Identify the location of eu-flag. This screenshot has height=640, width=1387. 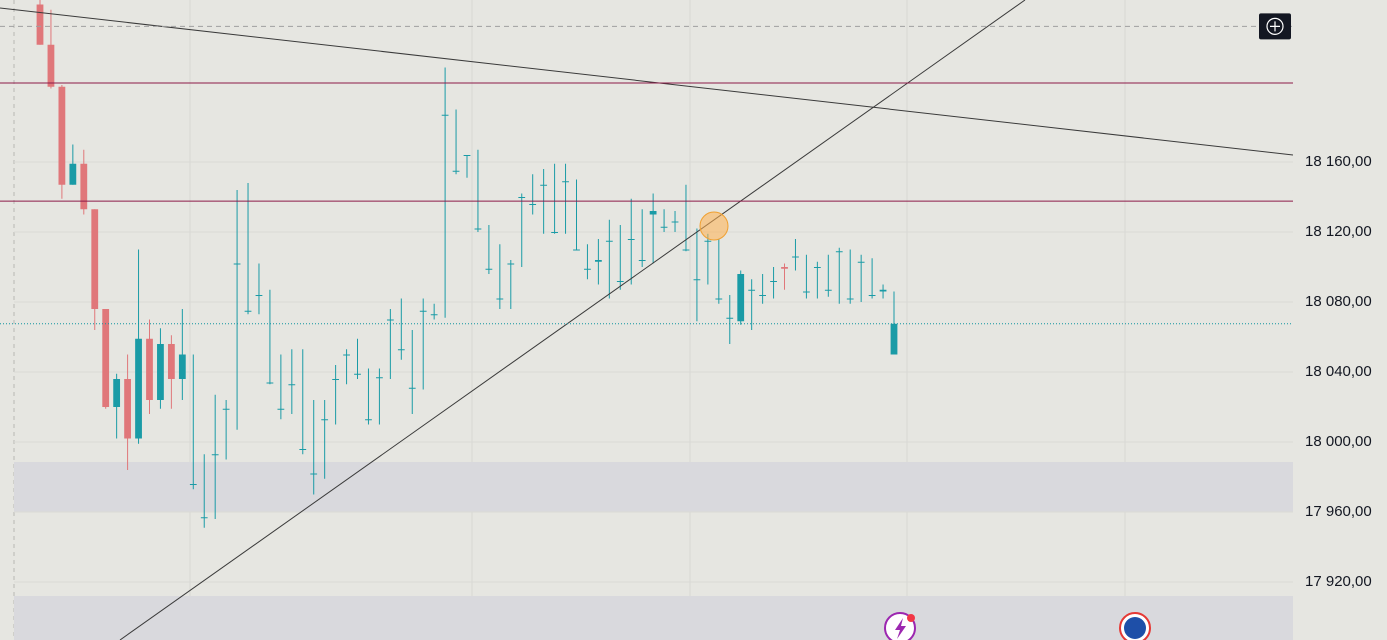
(1135, 628).